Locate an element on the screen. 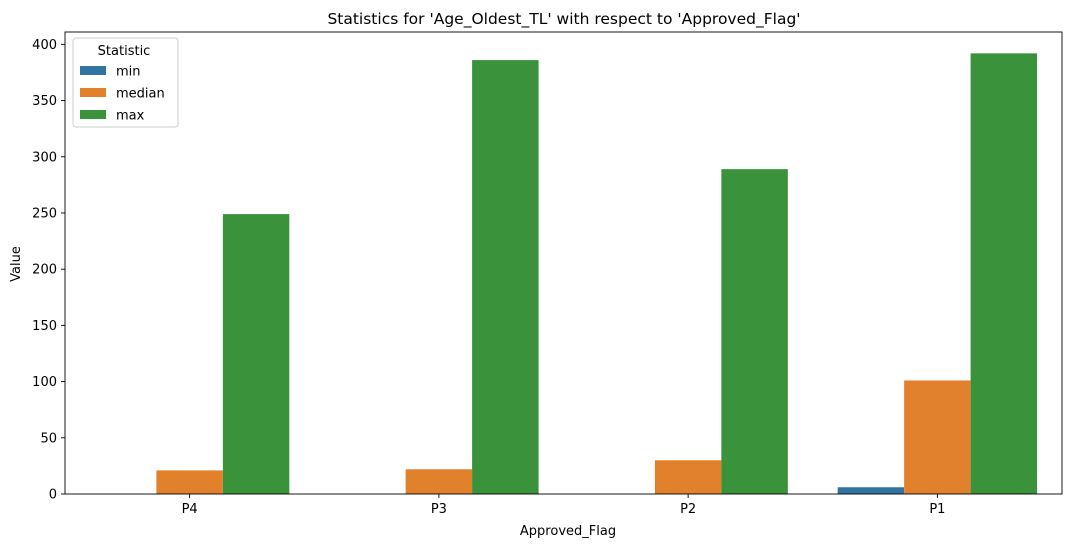 This screenshot has height=547, width=1083. y-tick-label: 150 is located at coordinates (44, 326).